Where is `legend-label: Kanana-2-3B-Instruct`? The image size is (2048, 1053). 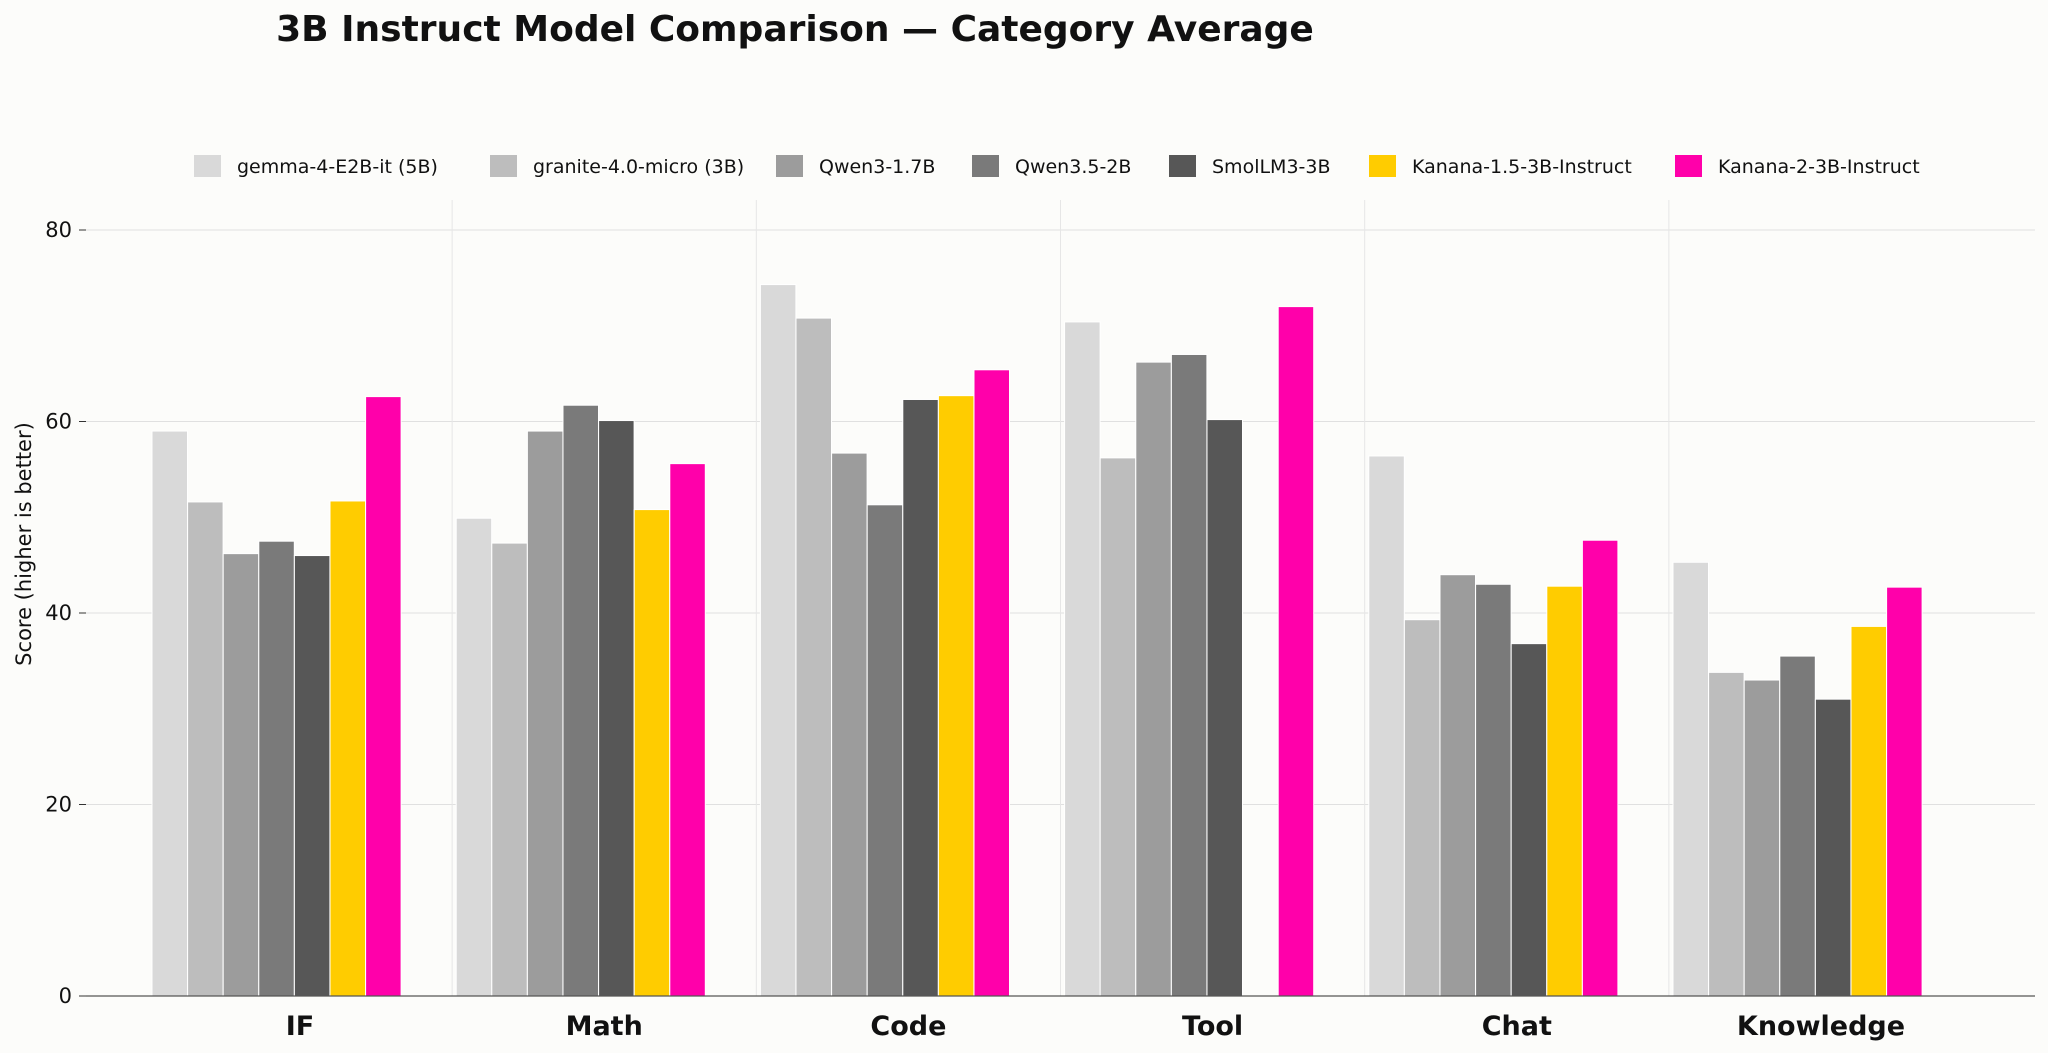
legend-label: Kanana-2-3B-Instruct is located at coordinates (1819, 167).